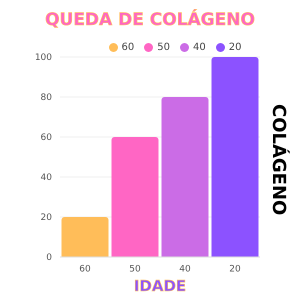  What do you see at coordinates (46, 98) in the screenshot?
I see `y-tick-label: 80` at bounding box center [46, 98].